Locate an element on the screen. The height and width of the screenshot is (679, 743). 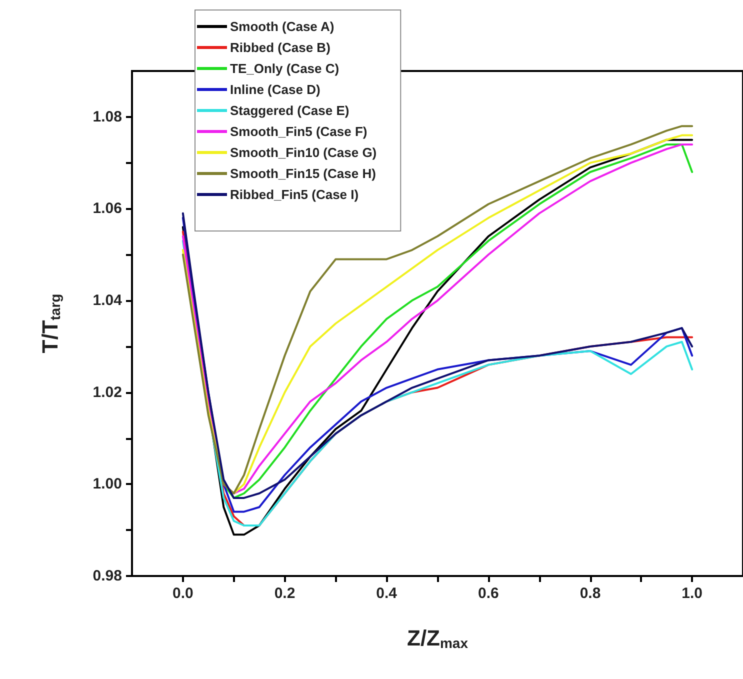
legend-label: Inline (Case D) is located at coordinates (275, 89).